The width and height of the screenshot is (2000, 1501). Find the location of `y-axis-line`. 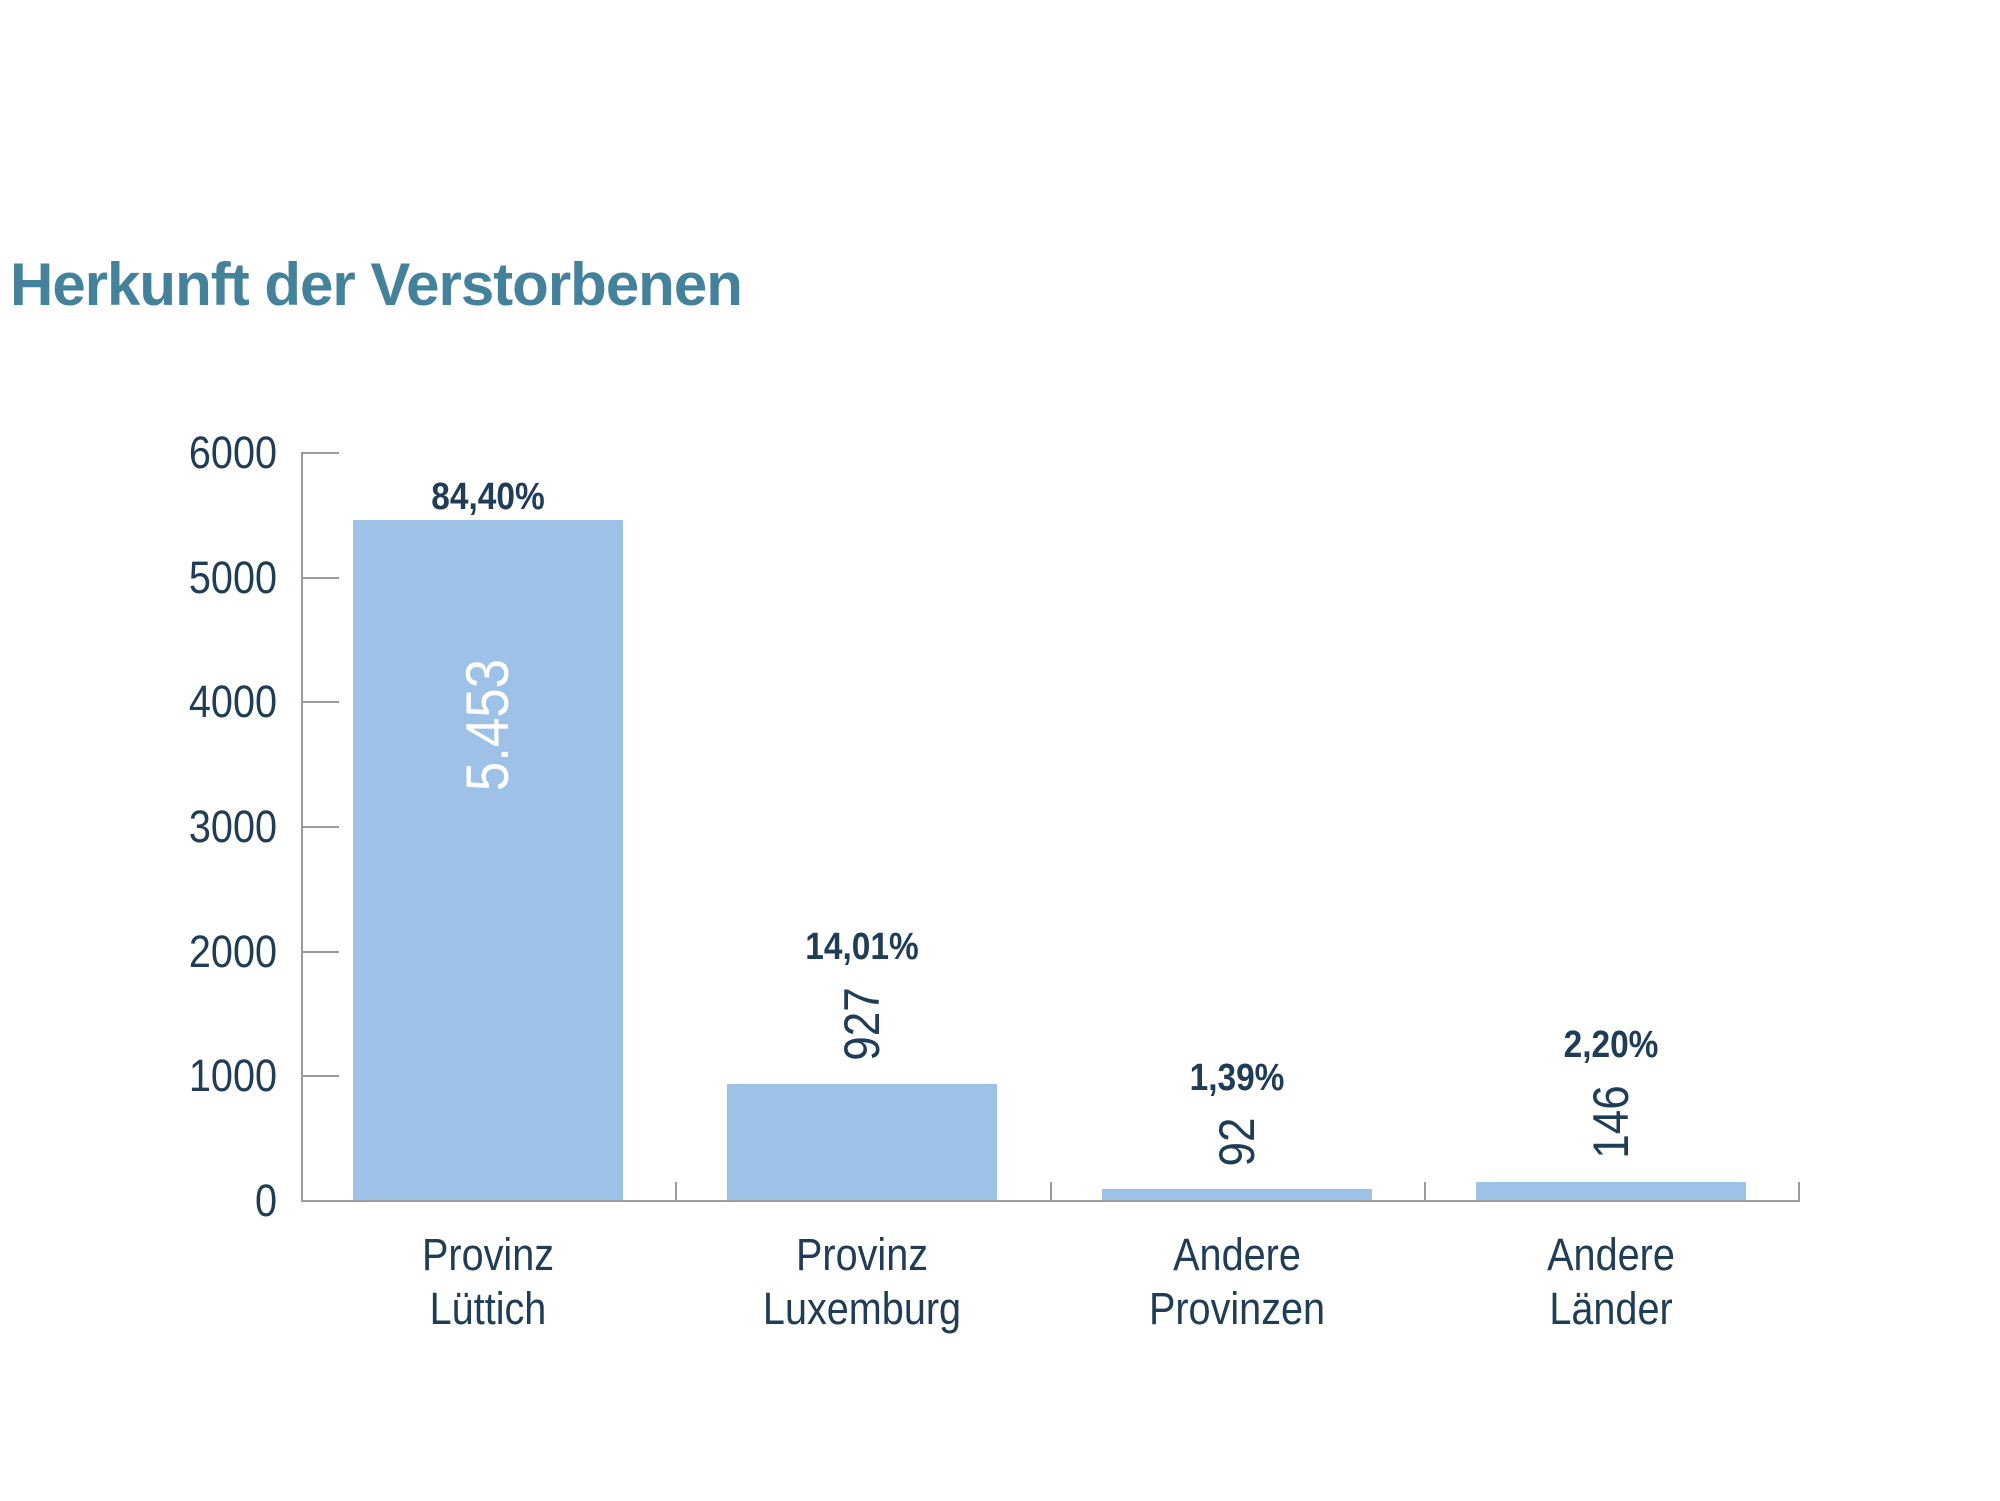

y-axis-line is located at coordinates (302, 827).